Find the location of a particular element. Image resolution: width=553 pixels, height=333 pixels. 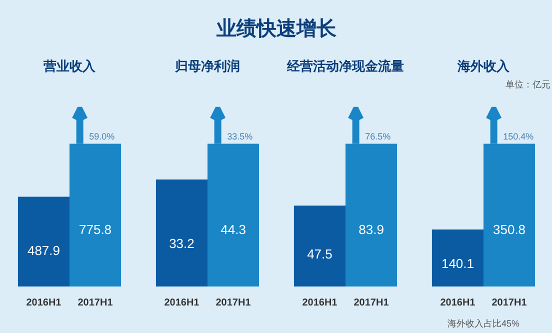

data-label: 350.8 is located at coordinates (509, 229).